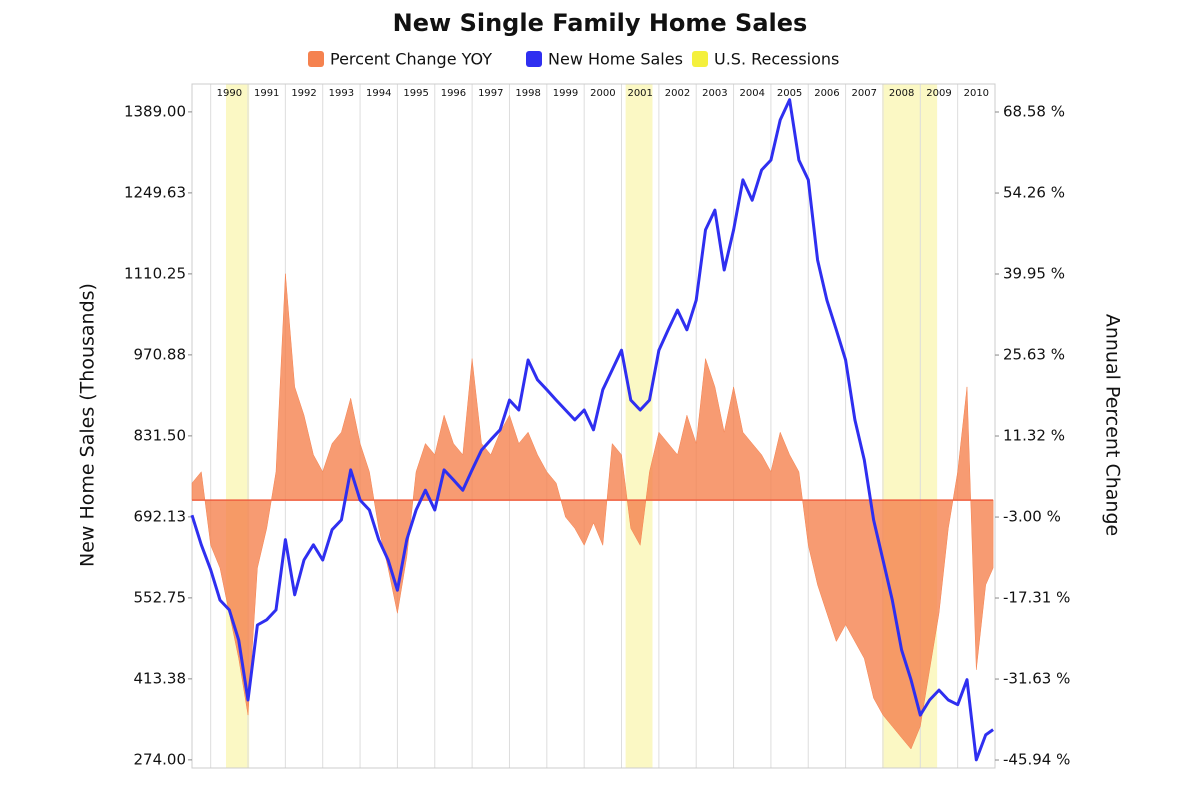 This screenshot has height=800, width=1200. I want to click on x-tick-label: 2003, so click(714, 93).